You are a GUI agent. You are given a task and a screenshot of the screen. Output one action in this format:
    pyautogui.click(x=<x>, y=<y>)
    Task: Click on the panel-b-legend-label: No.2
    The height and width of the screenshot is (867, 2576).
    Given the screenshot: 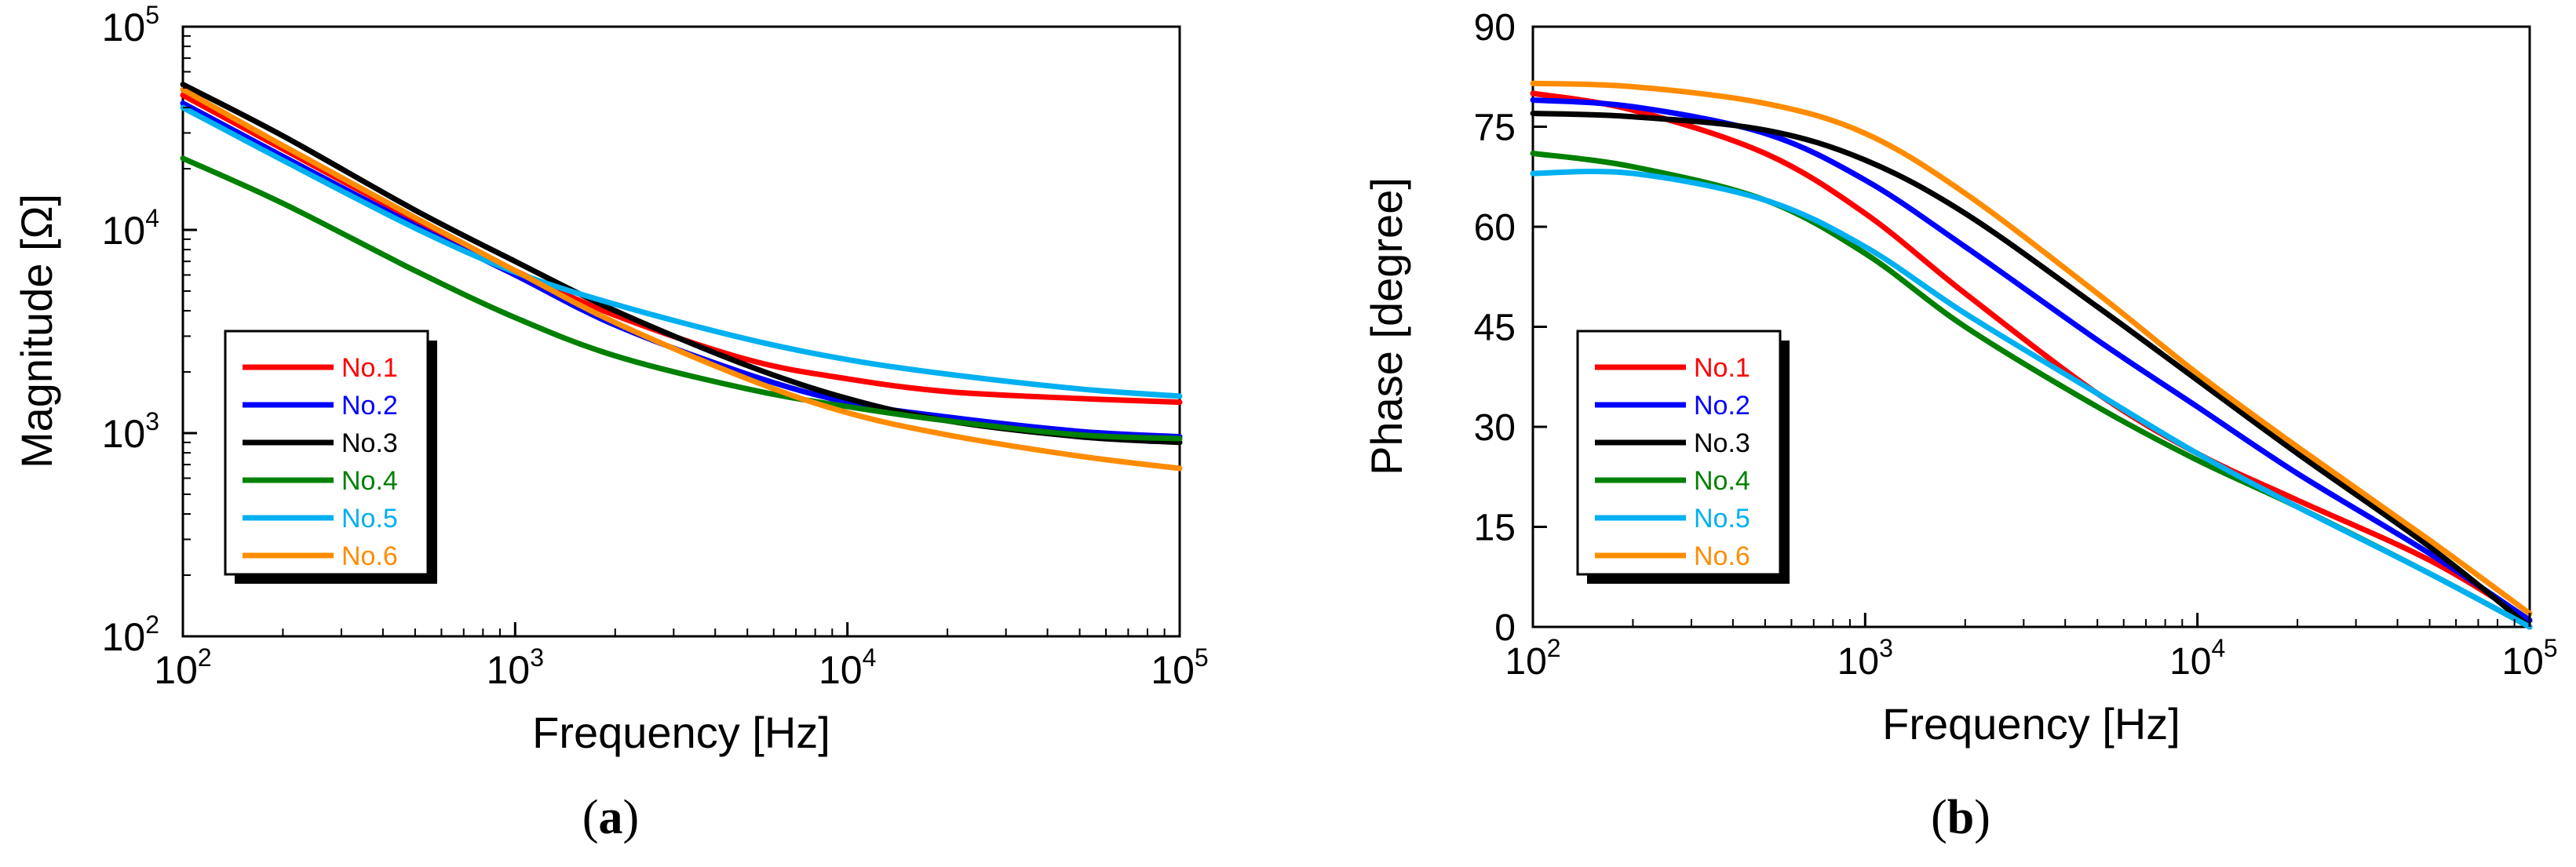 What is the action you would take?
    pyautogui.click(x=1722, y=406)
    